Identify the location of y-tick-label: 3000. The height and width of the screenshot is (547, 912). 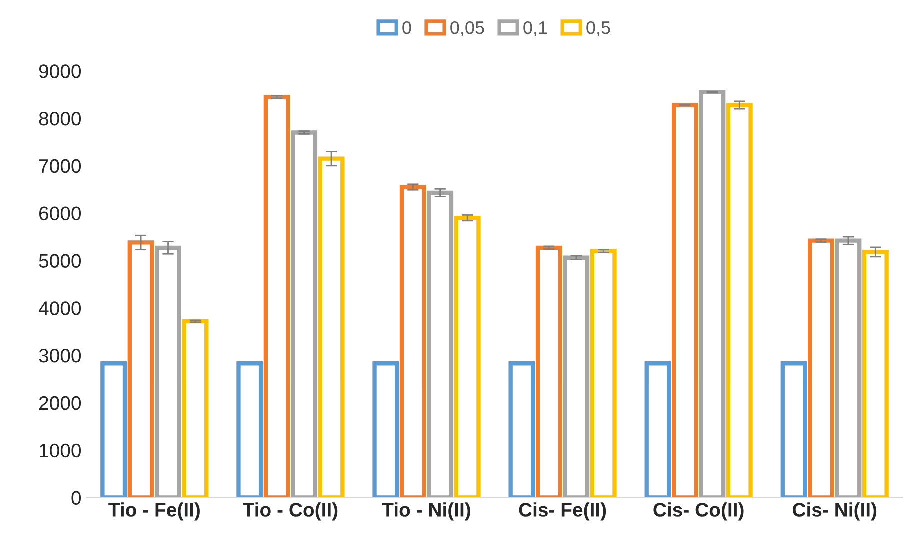
(60, 356).